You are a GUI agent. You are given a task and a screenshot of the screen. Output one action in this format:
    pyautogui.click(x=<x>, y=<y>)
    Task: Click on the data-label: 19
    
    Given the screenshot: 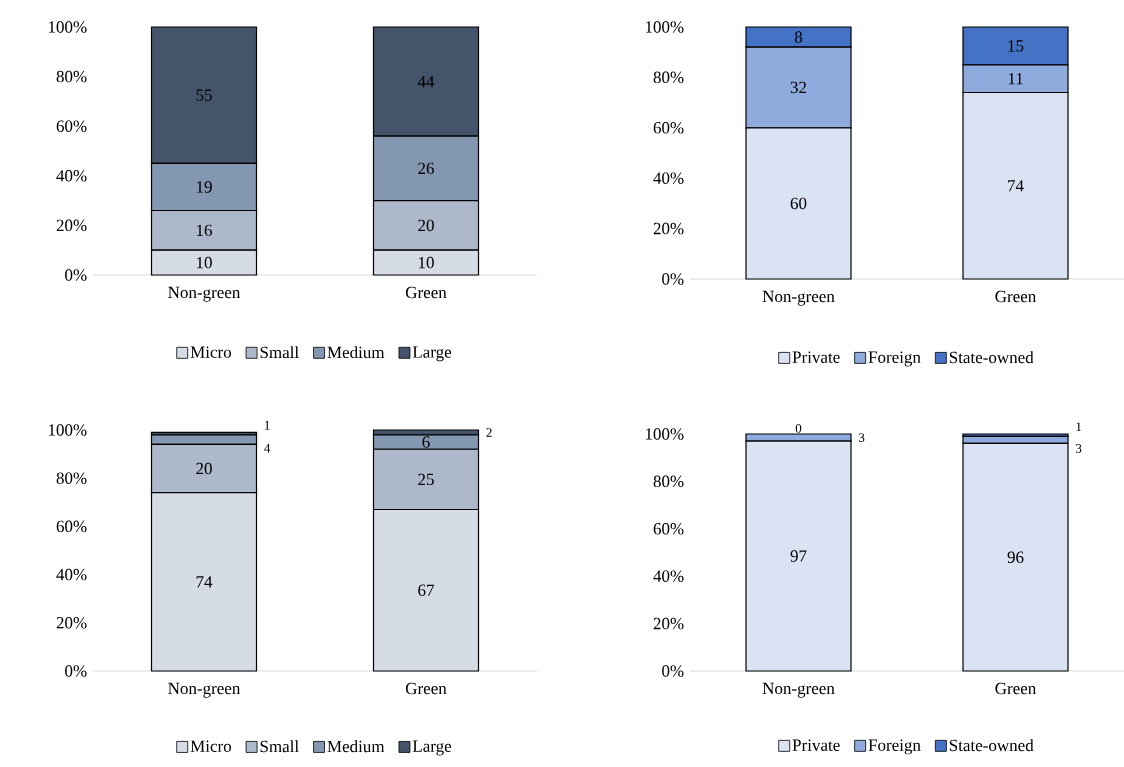 What is the action you would take?
    pyautogui.click(x=204, y=187)
    